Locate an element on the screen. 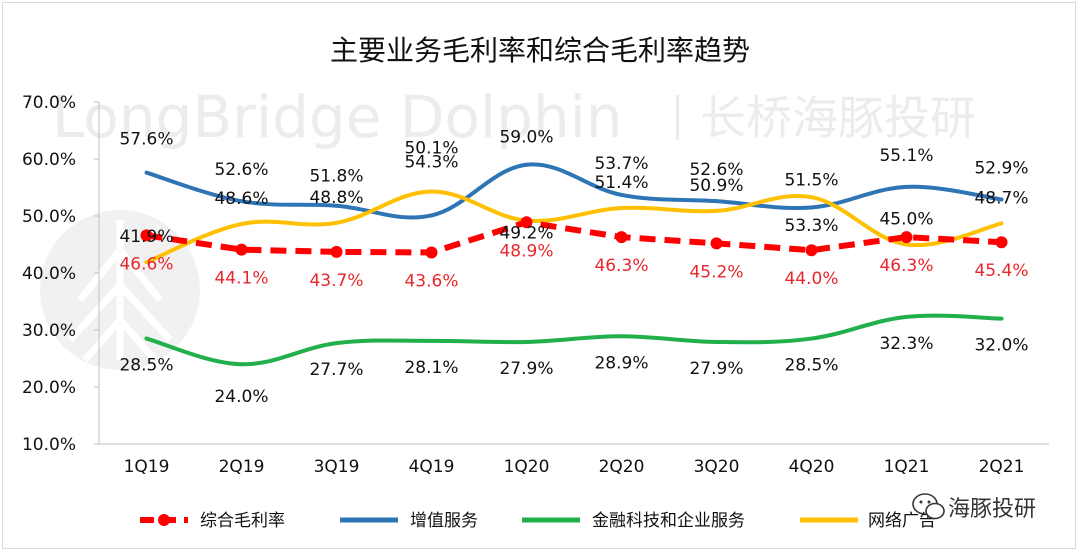  chart-title: 主要业务毛利率和综合毛利率趋势 is located at coordinates (540, 50).